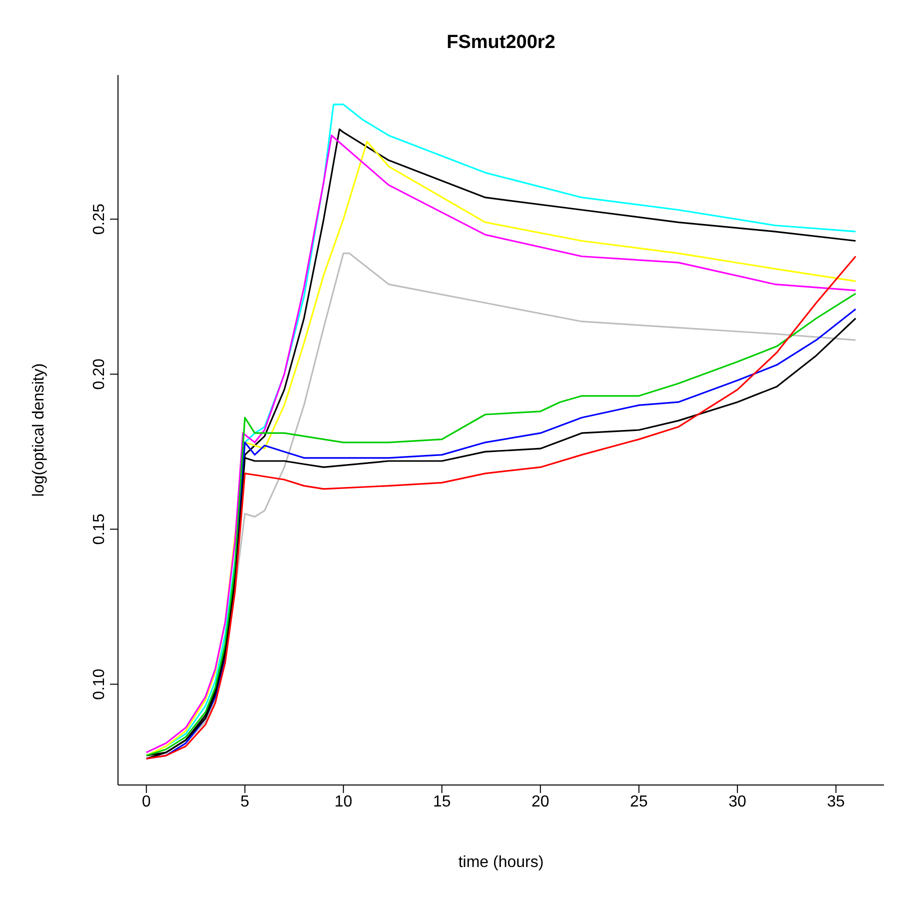  Describe the element at coordinates (99, 219) in the screenshot. I see `y-tick-label: 0.25` at that location.